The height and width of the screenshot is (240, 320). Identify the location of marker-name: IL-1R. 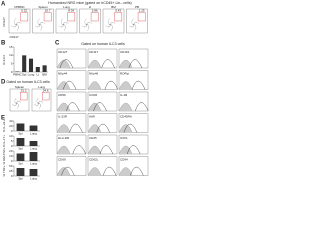
(124, 95).